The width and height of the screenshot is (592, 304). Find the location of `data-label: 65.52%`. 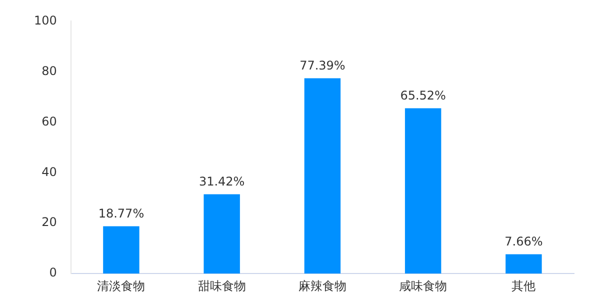

data-label: 65.52% is located at coordinates (423, 95).